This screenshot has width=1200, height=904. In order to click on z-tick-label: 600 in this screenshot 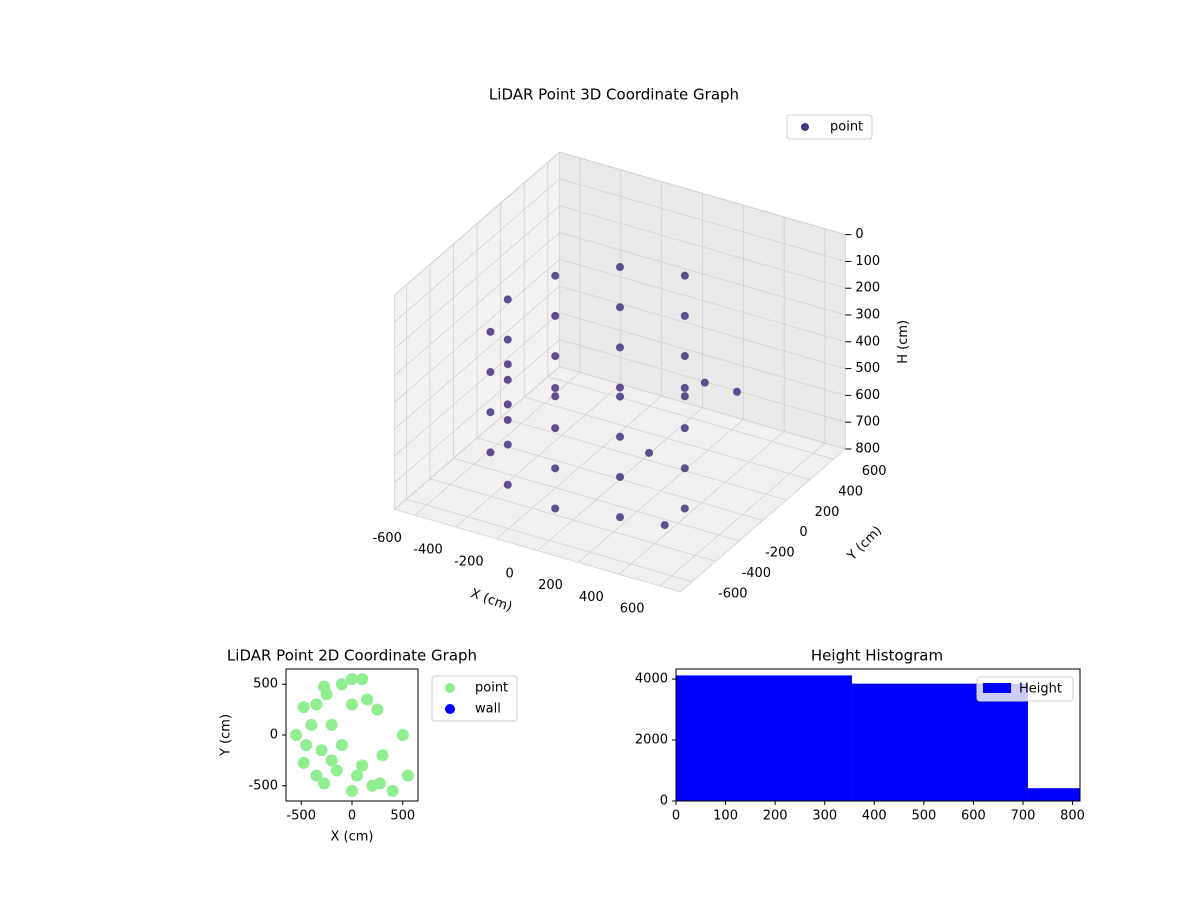, I will do `click(867, 395)`.